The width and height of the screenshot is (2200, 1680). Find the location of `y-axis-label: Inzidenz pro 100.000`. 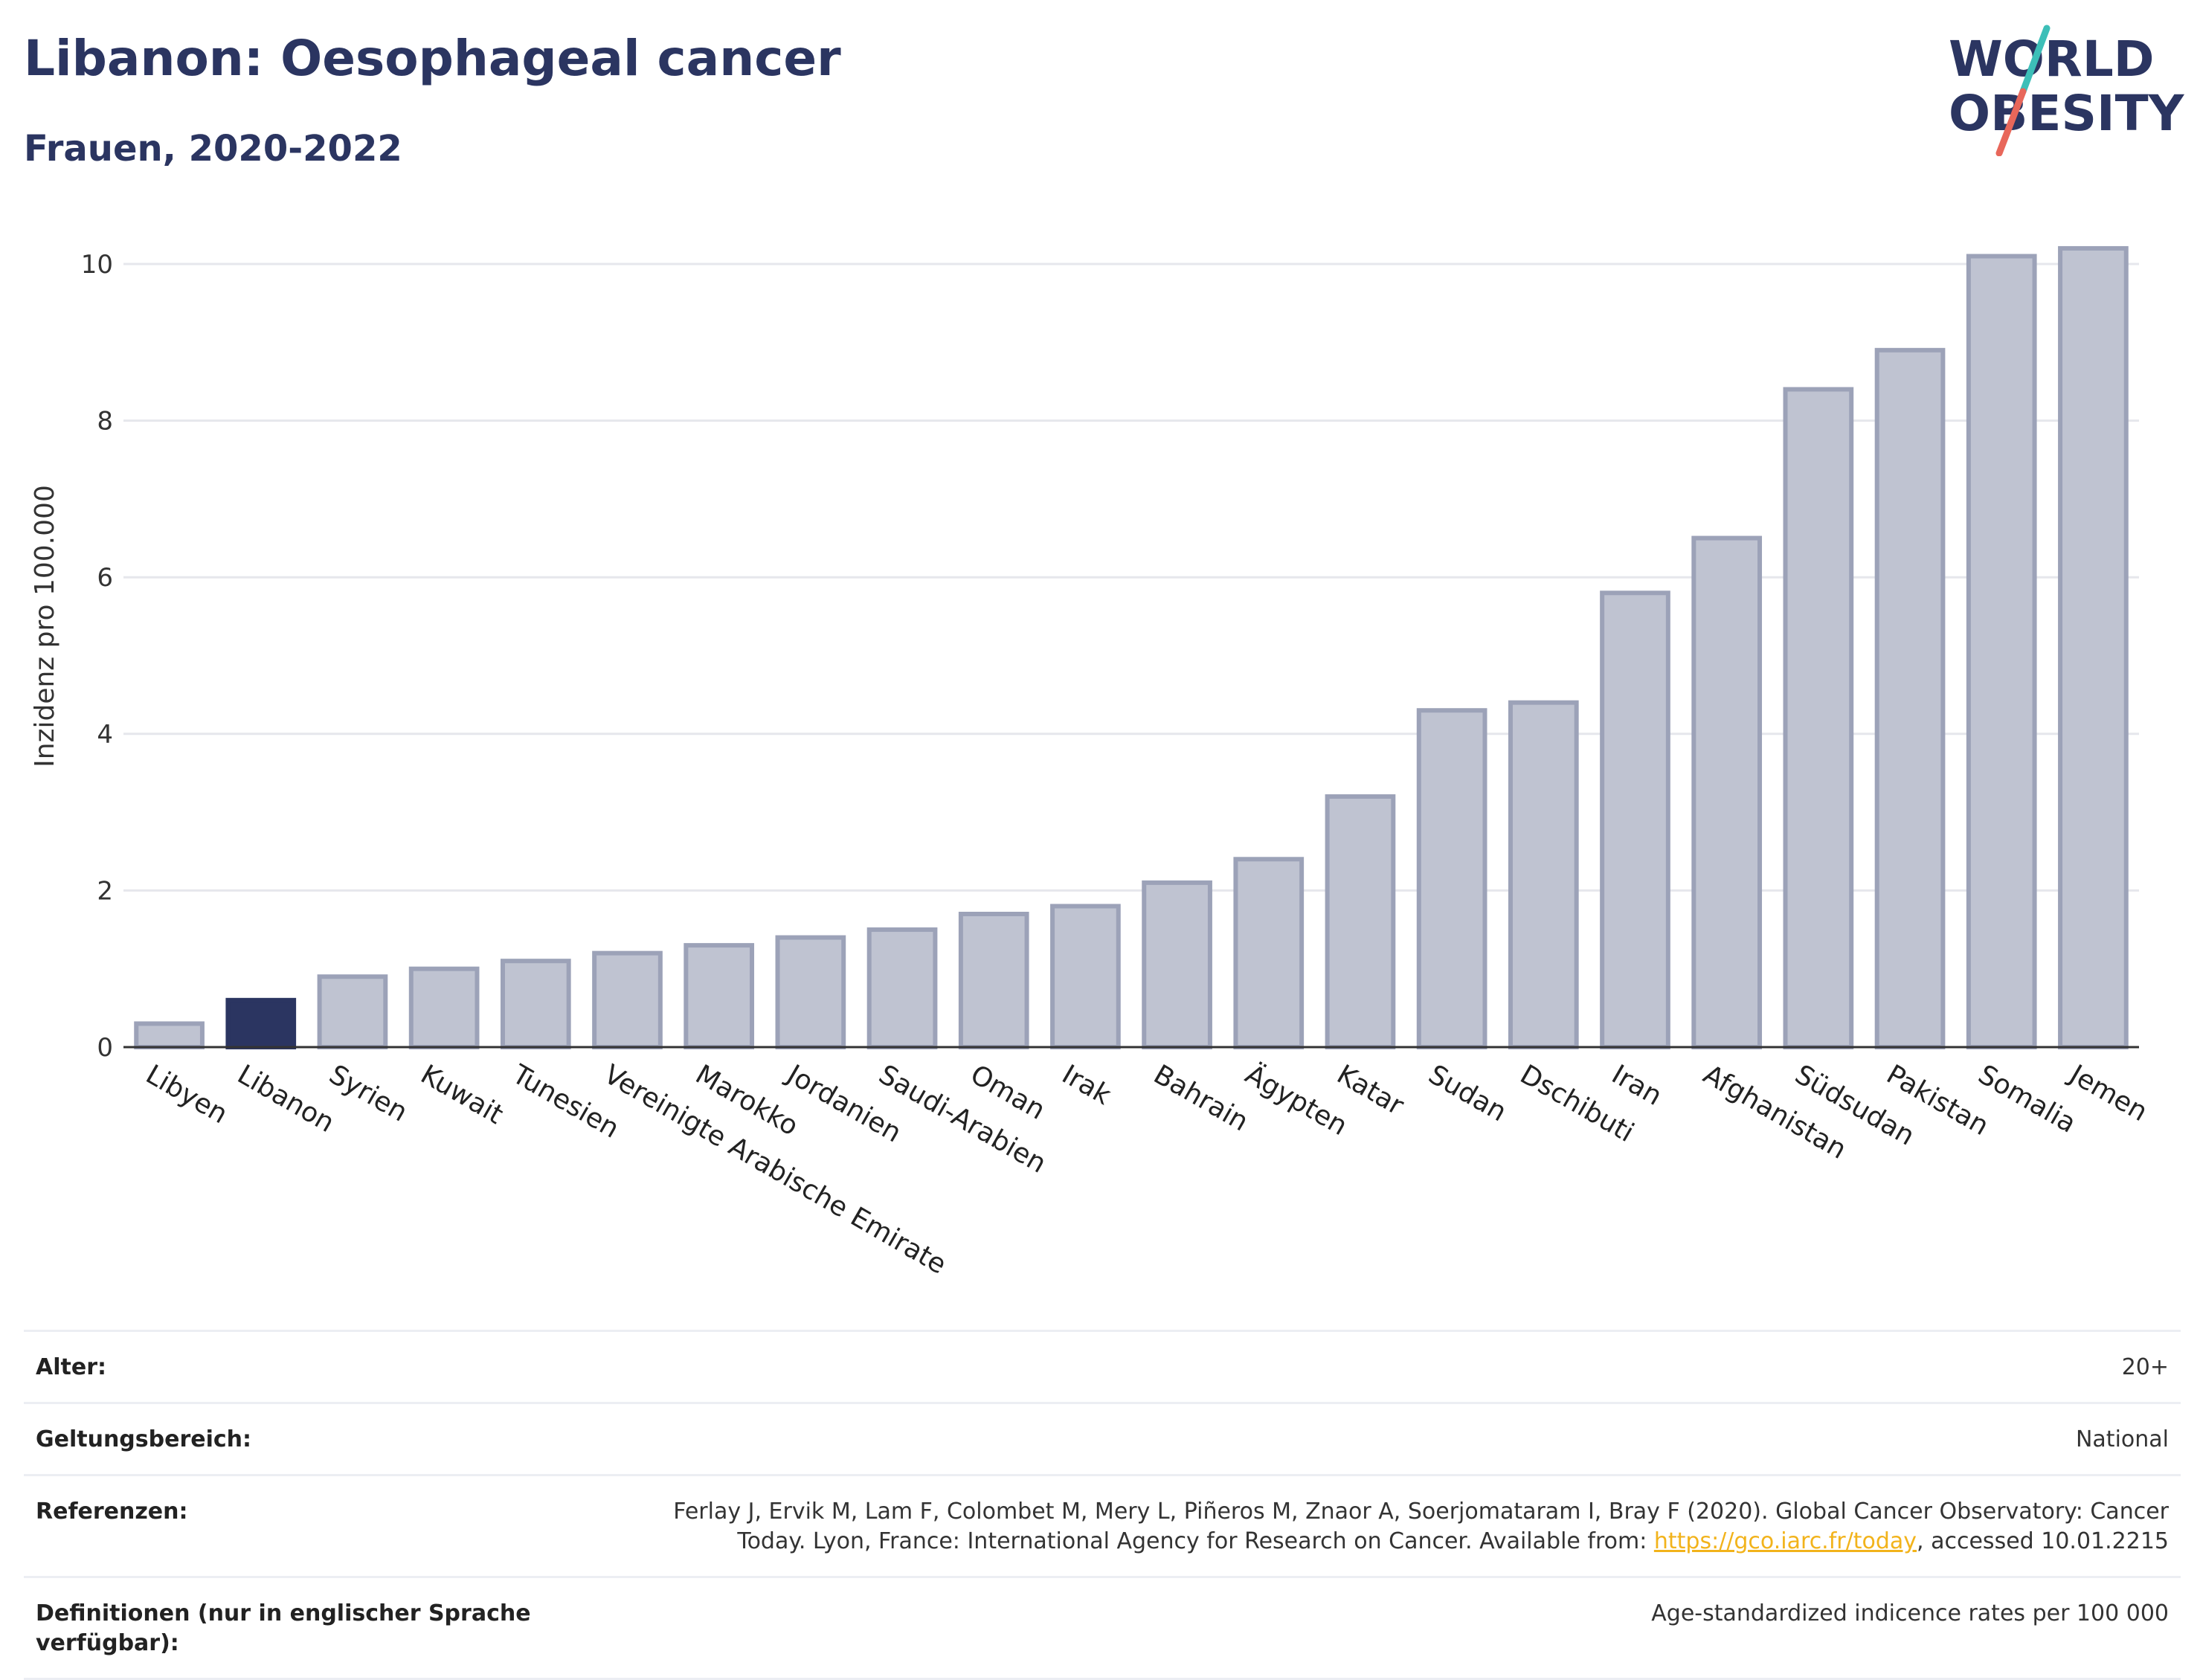

y-axis-label: Inzidenz pro 100.000 is located at coordinates (45, 626).